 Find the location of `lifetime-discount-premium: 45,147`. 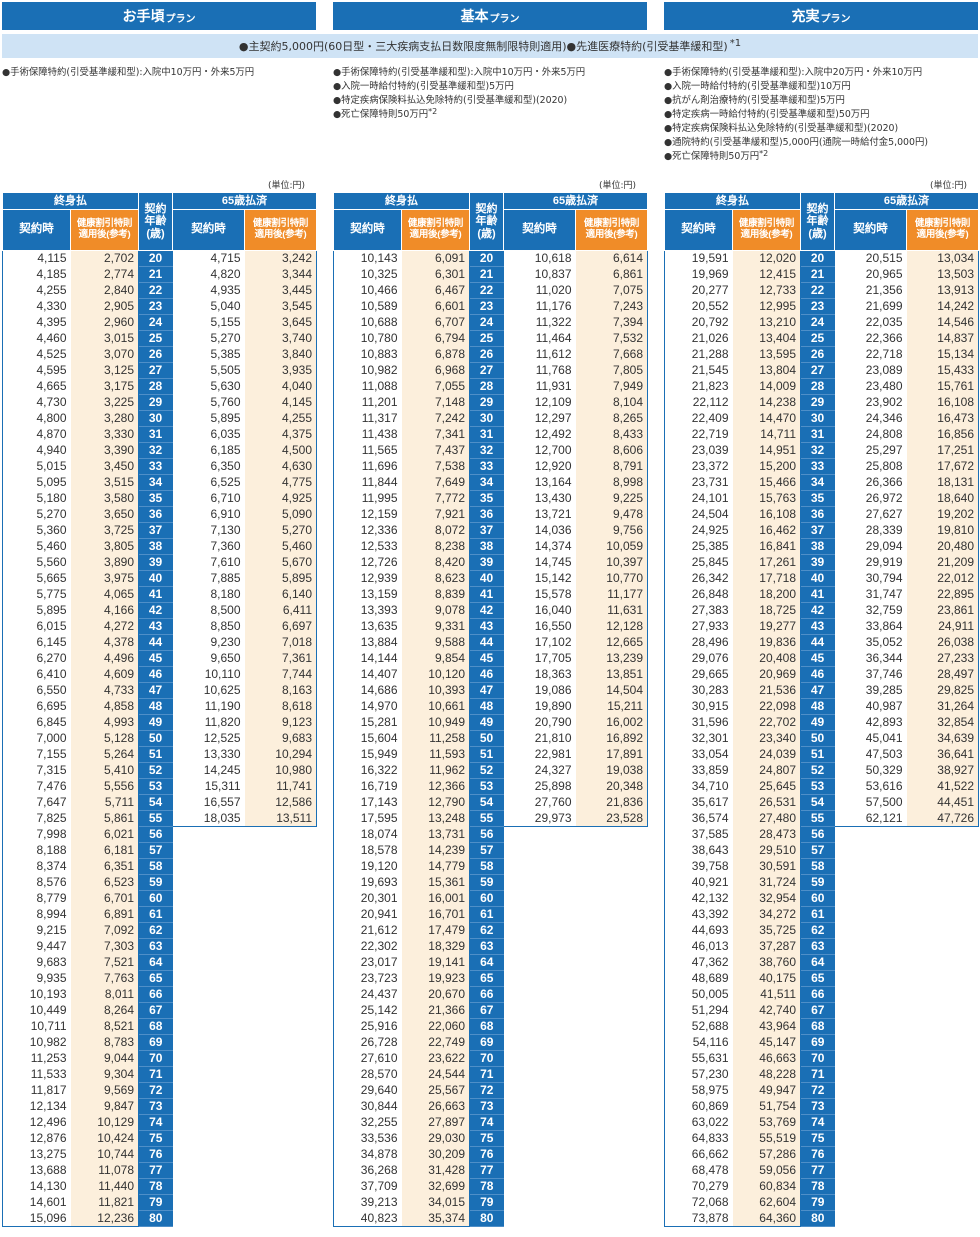

lifetime-discount-premium: 45,147 is located at coordinates (766, 1042).